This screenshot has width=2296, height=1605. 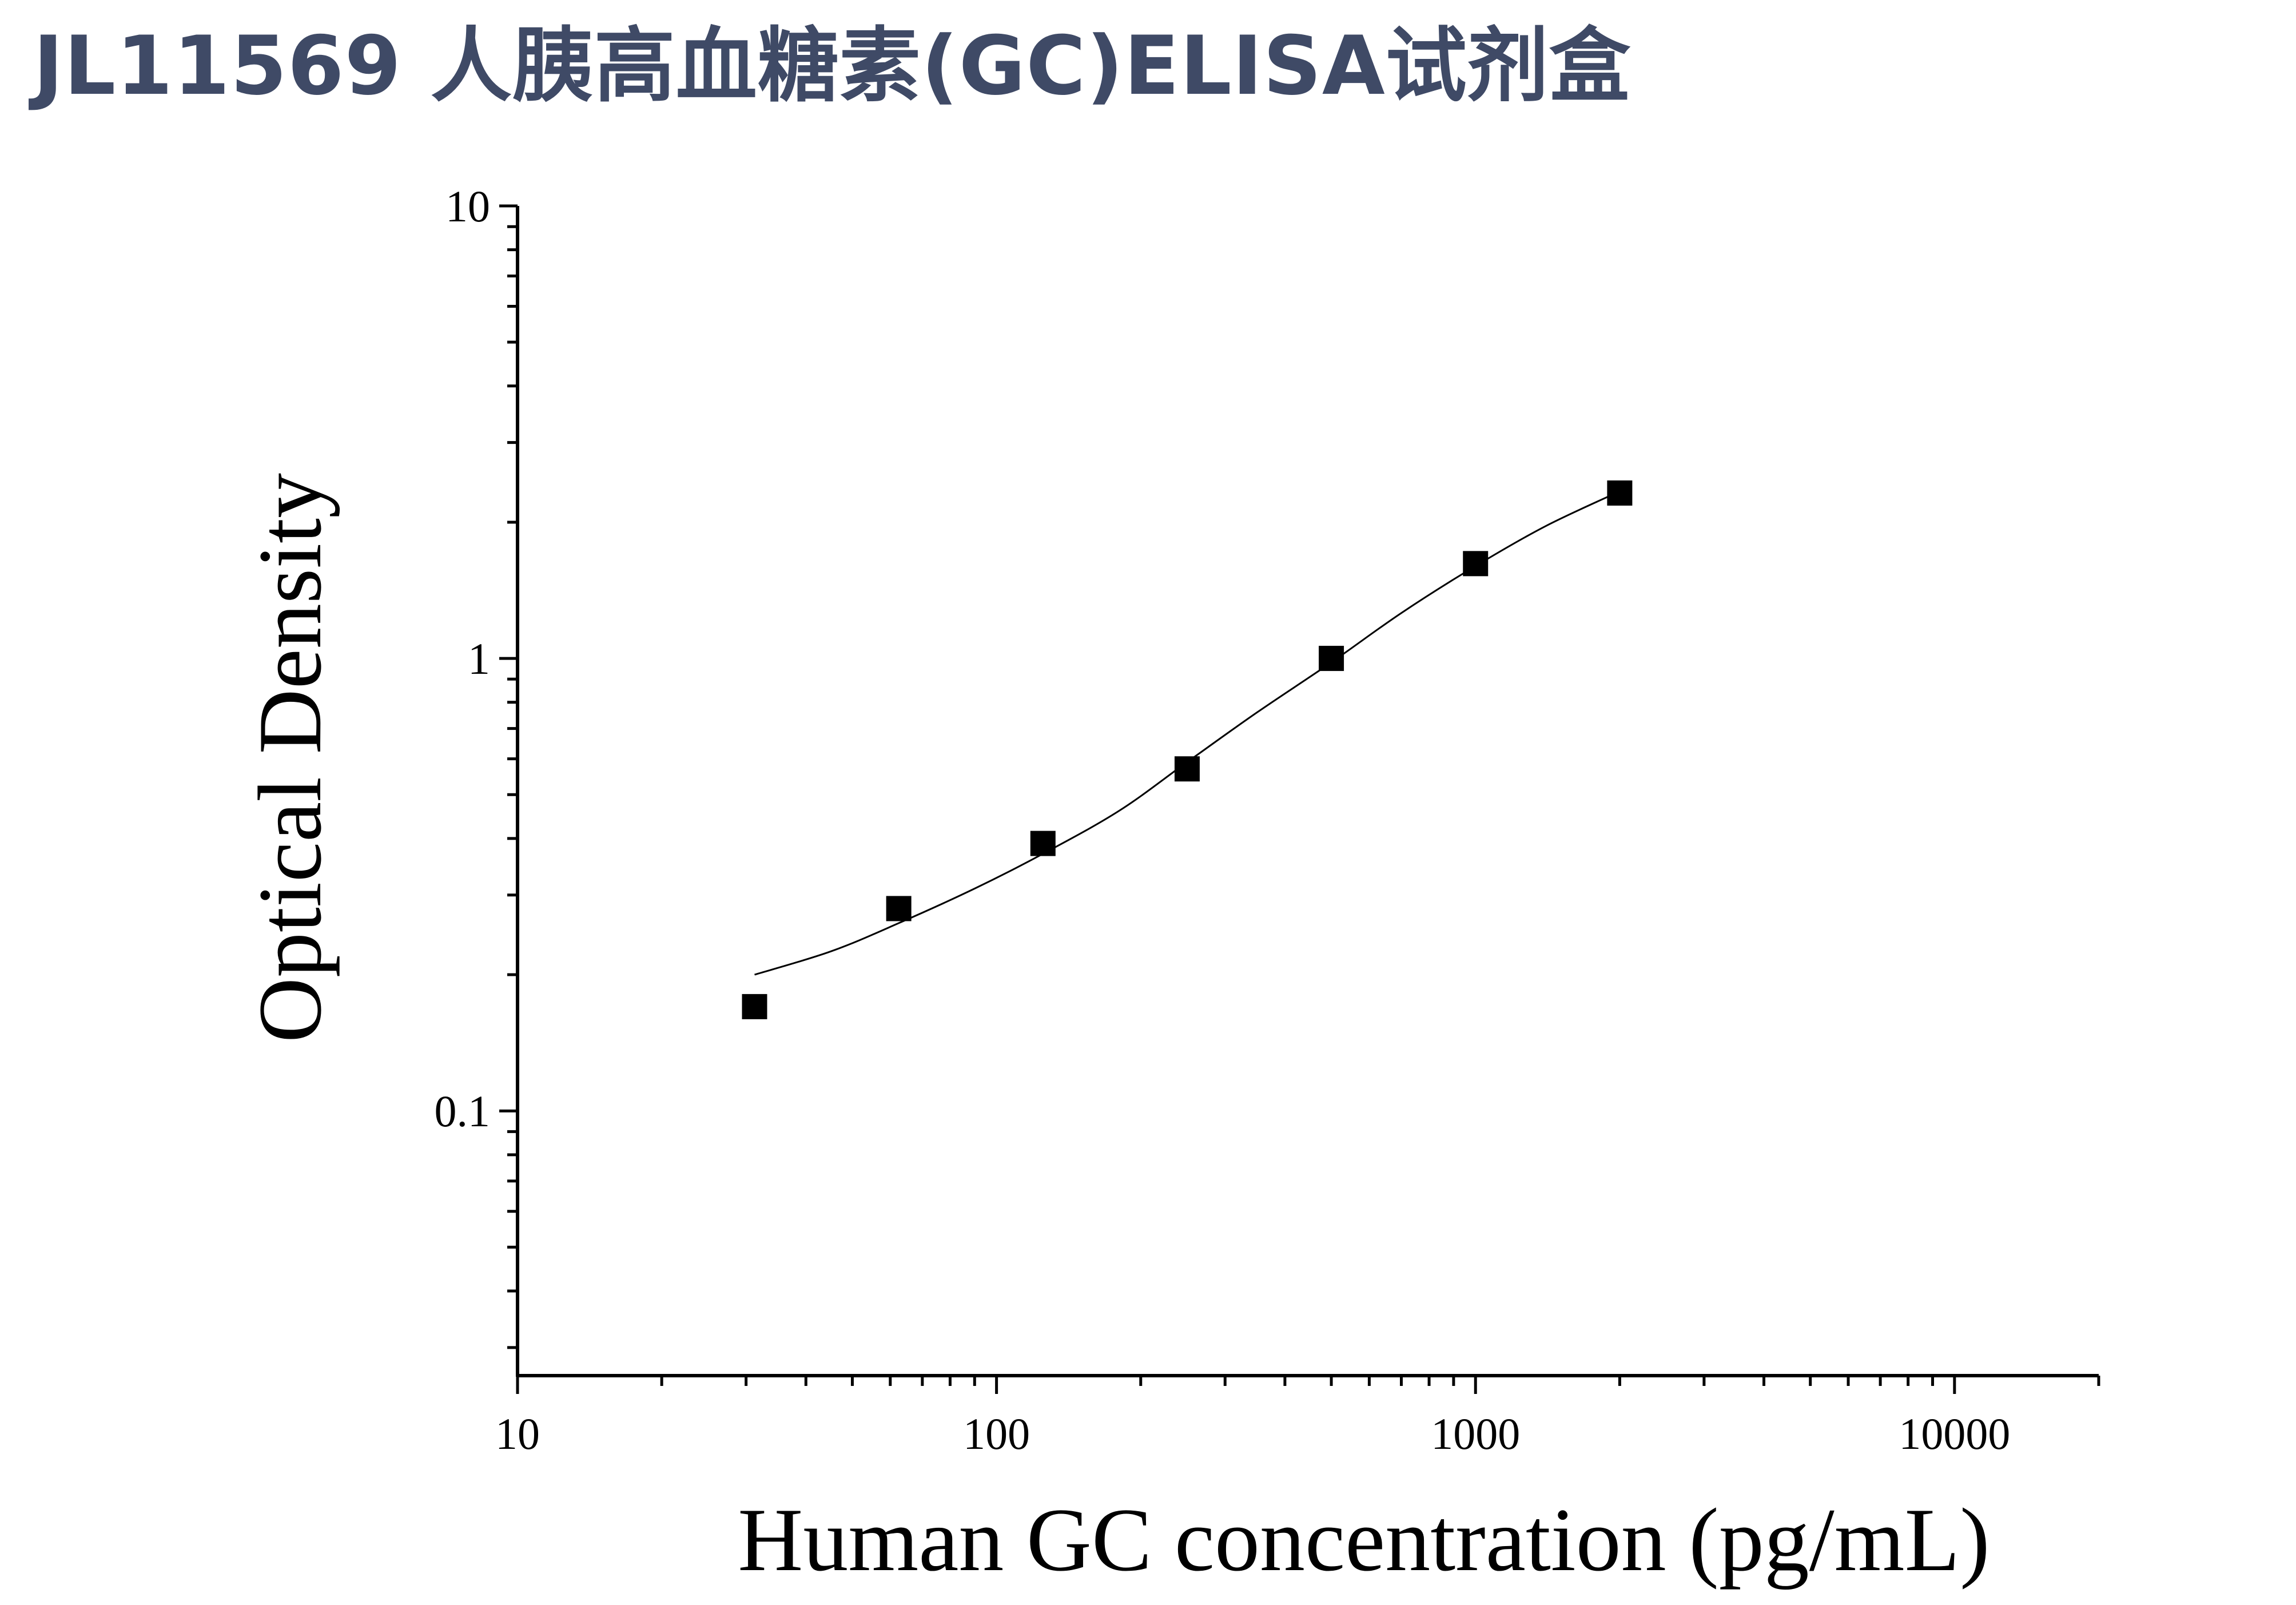 I want to click on fit-curve-layer, so click(x=1187, y=733).